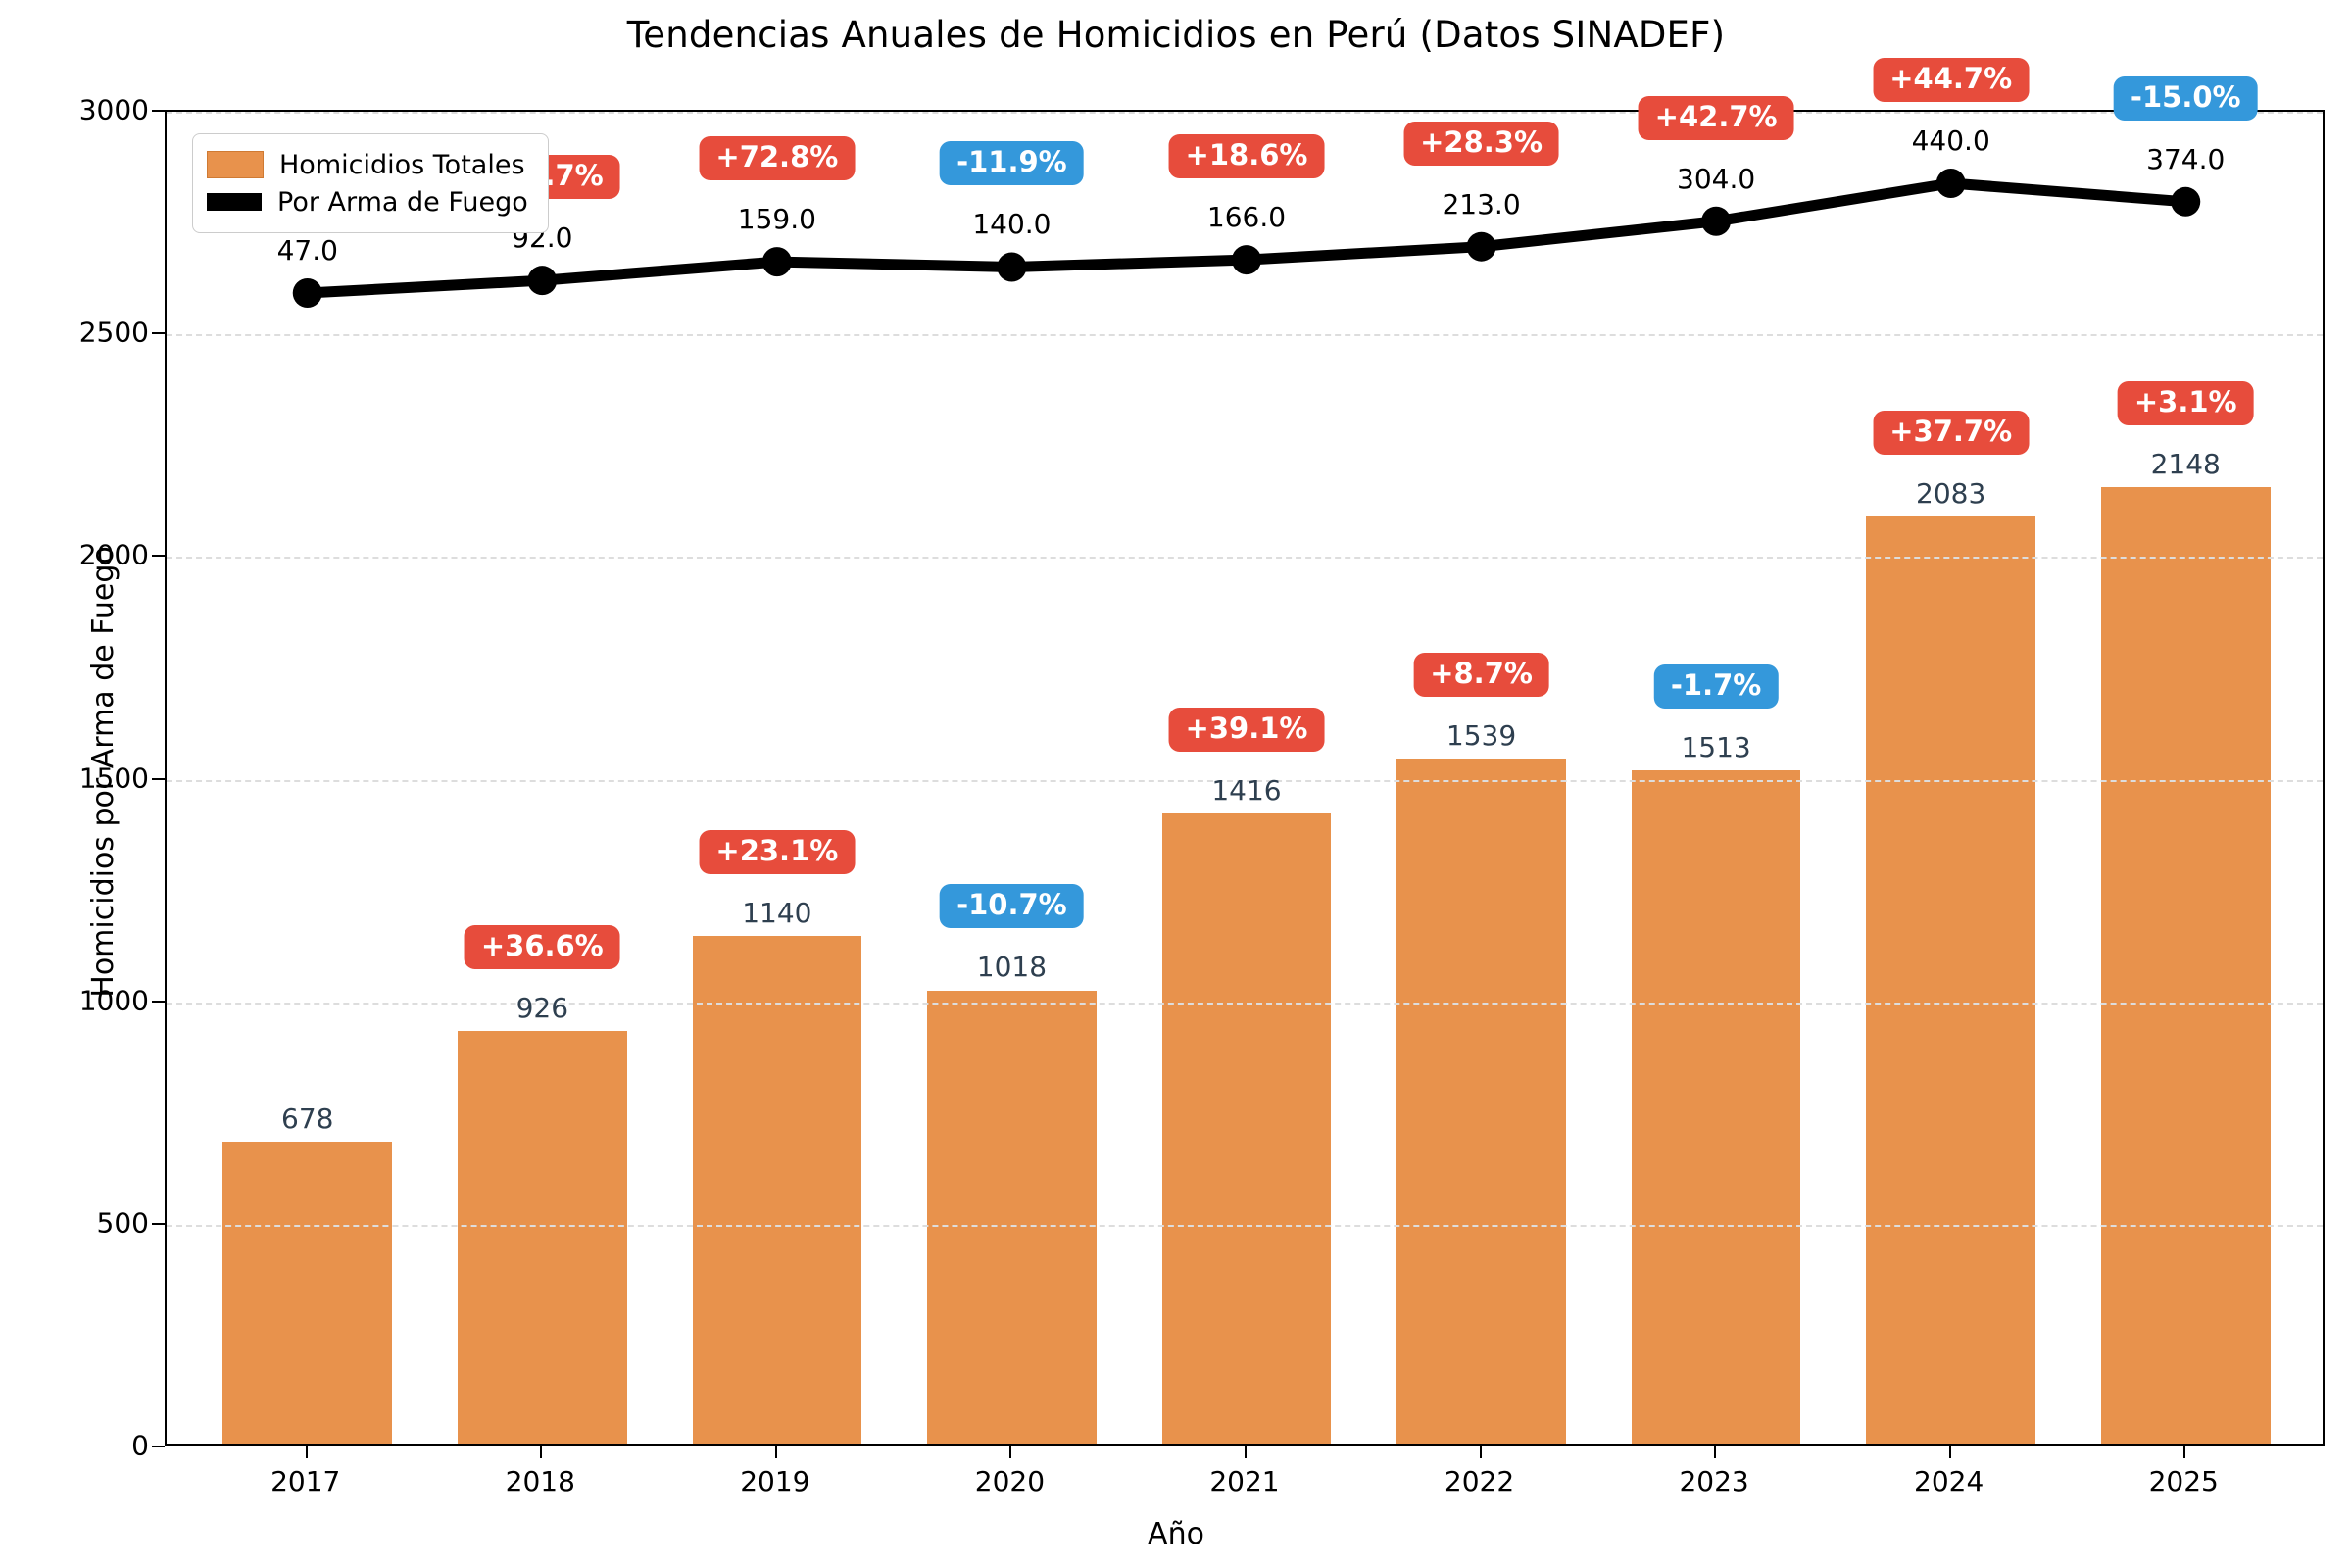  Describe the element at coordinates (1176, 1534) in the screenshot. I see `x-axis-label: Año` at that location.